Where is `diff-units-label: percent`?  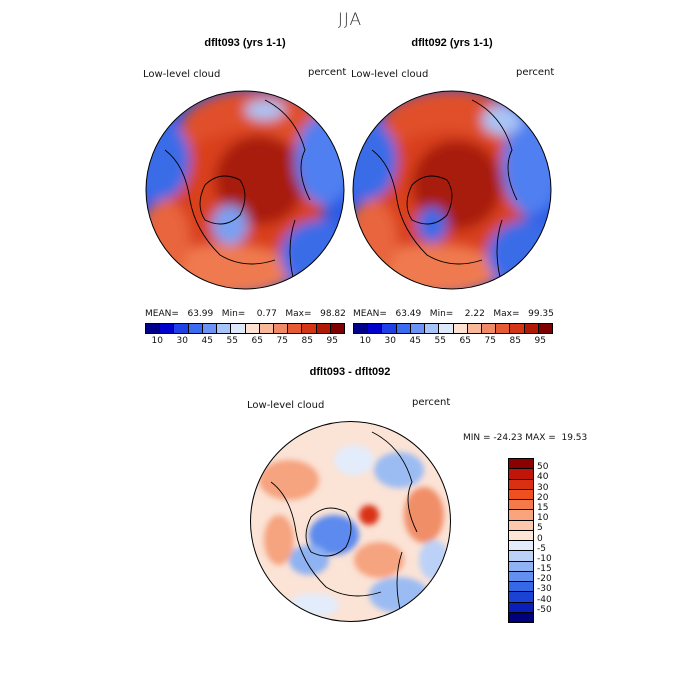
diff-units-label: percent is located at coordinates (431, 402).